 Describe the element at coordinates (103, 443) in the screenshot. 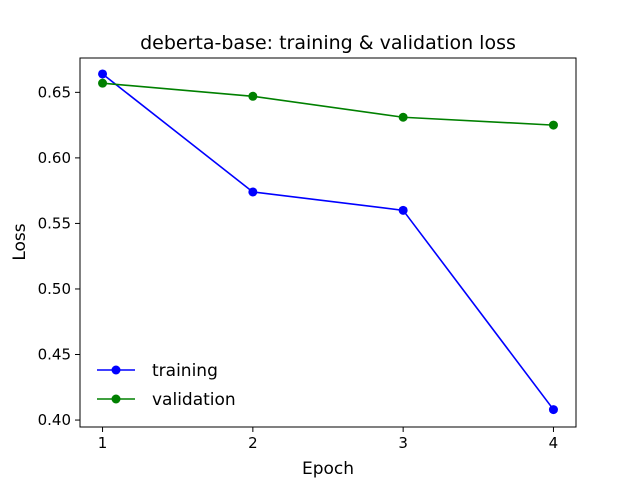

I see `x-tick-label: 1` at that location.